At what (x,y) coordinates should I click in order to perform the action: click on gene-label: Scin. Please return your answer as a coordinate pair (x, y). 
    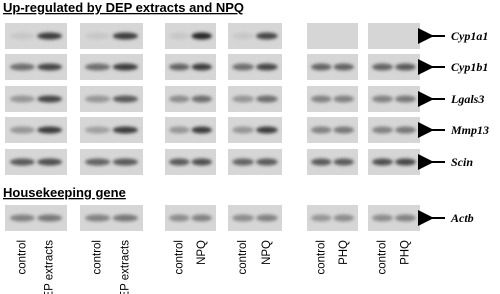
    Looking at the image, I should click on (462, 162).